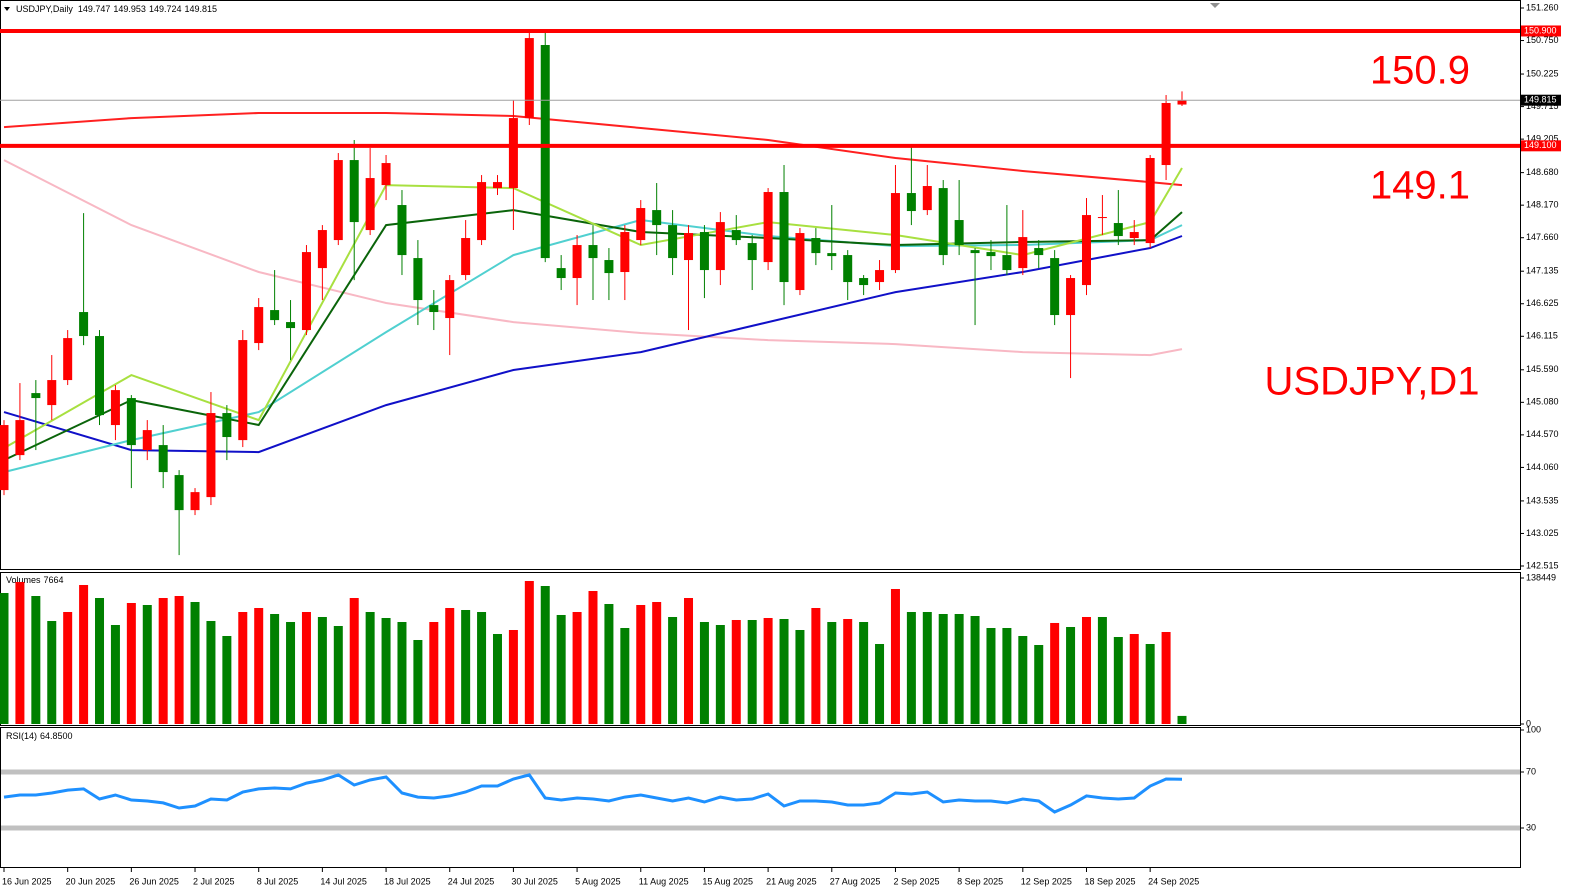  Describe the element at coordinates (855, 881) in the screenshot. I see `x-tick-label: 27 Aug 2025` at that location.